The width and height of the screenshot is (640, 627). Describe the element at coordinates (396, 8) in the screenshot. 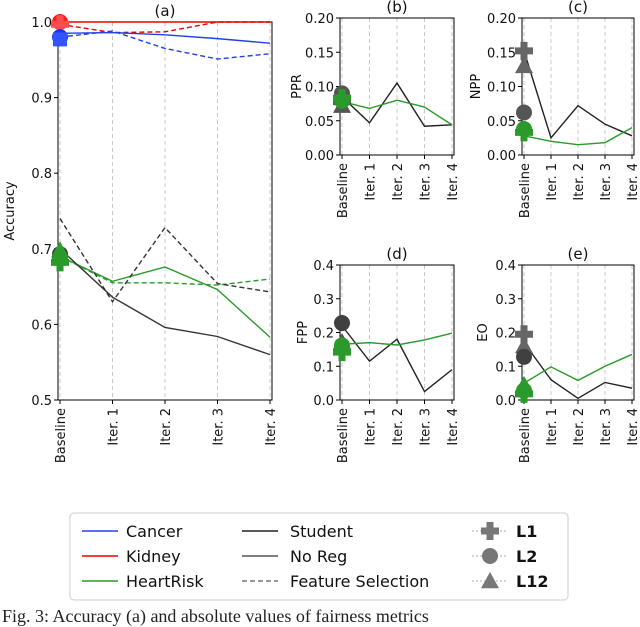

I see `chart-title: (b)` at that location.